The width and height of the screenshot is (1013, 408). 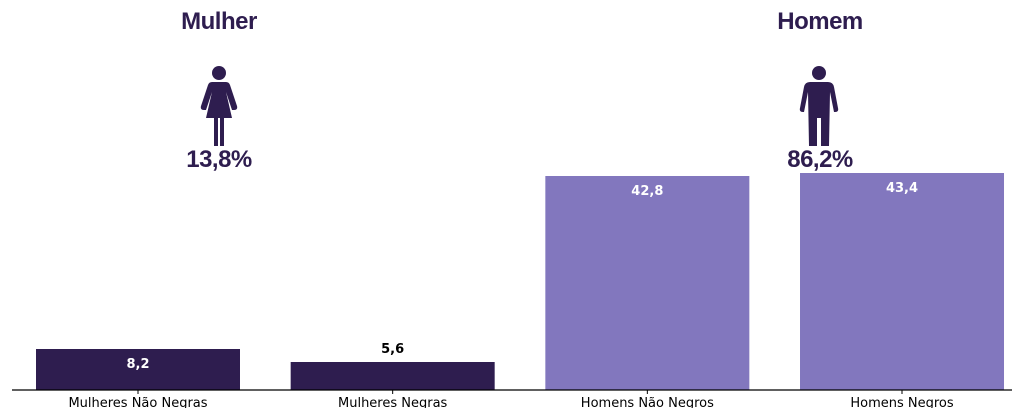 What do you see at coordinates (219, 21) in the screenshot?
I see `female-title: Mulher` at bounding box center [219, 21].